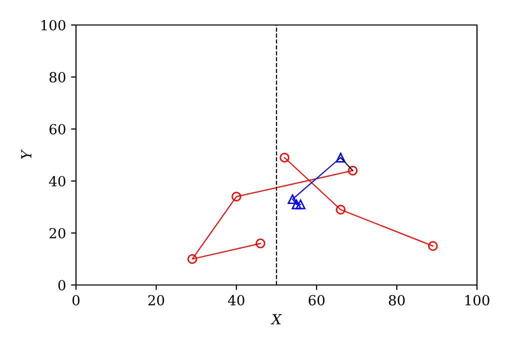  I want to click on y-tick-label: 60, so click(58, 129).